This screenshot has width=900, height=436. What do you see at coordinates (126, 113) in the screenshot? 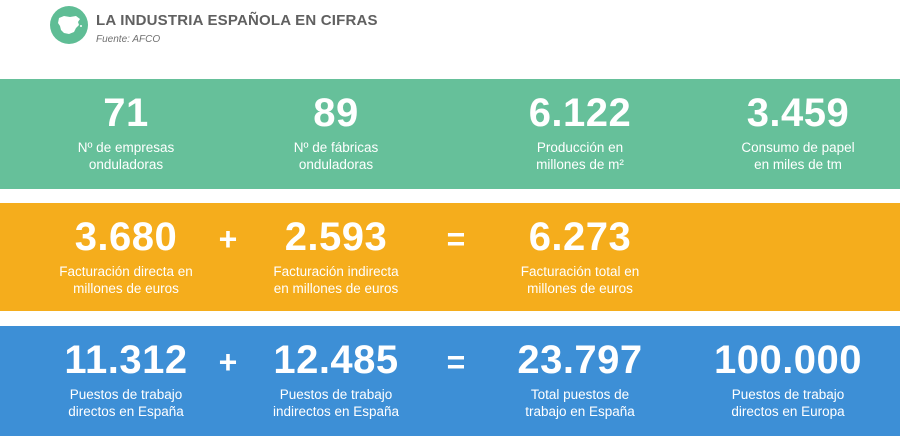
I see `stat-value: 71` at bounding box center [126, 113].